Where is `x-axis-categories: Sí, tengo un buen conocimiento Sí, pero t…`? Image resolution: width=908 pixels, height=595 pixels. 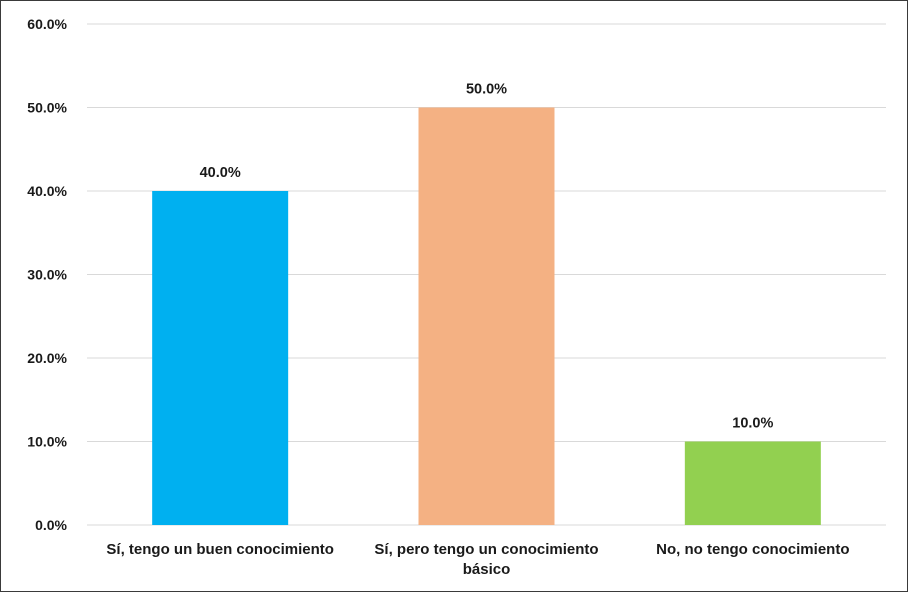
x-axis-categories: Sí, tengo un buen conocimiento Sí, pero t… is located at coordinates (477, 559).